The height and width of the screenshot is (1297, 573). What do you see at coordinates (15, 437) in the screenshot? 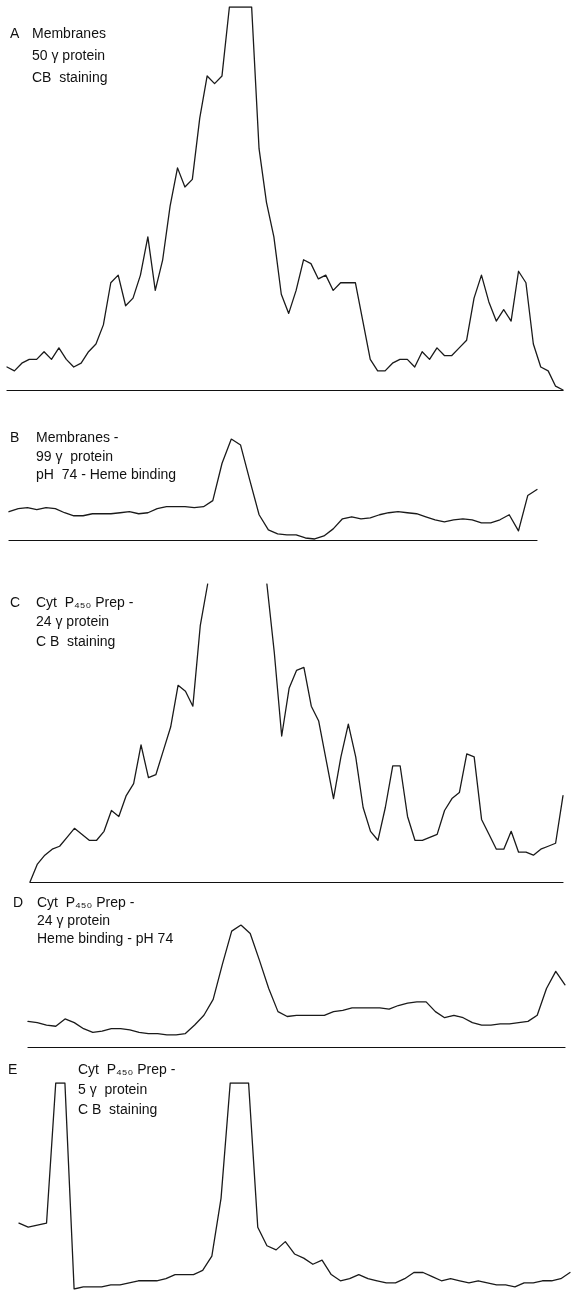
I see `chart-title: B` at bounding box center [15, 437].